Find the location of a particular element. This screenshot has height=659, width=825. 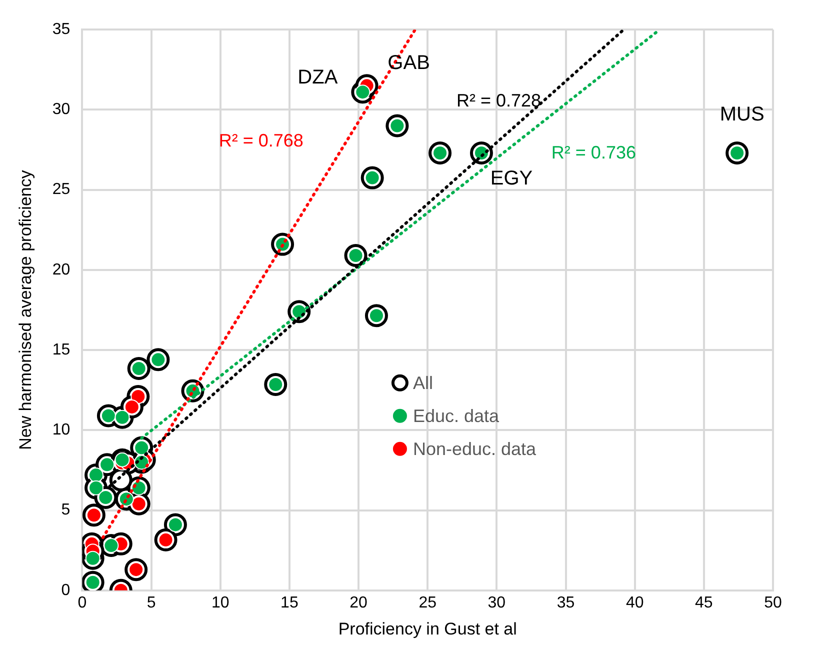

series-label: R² = 0.736 is located at coordinates (593, 152).